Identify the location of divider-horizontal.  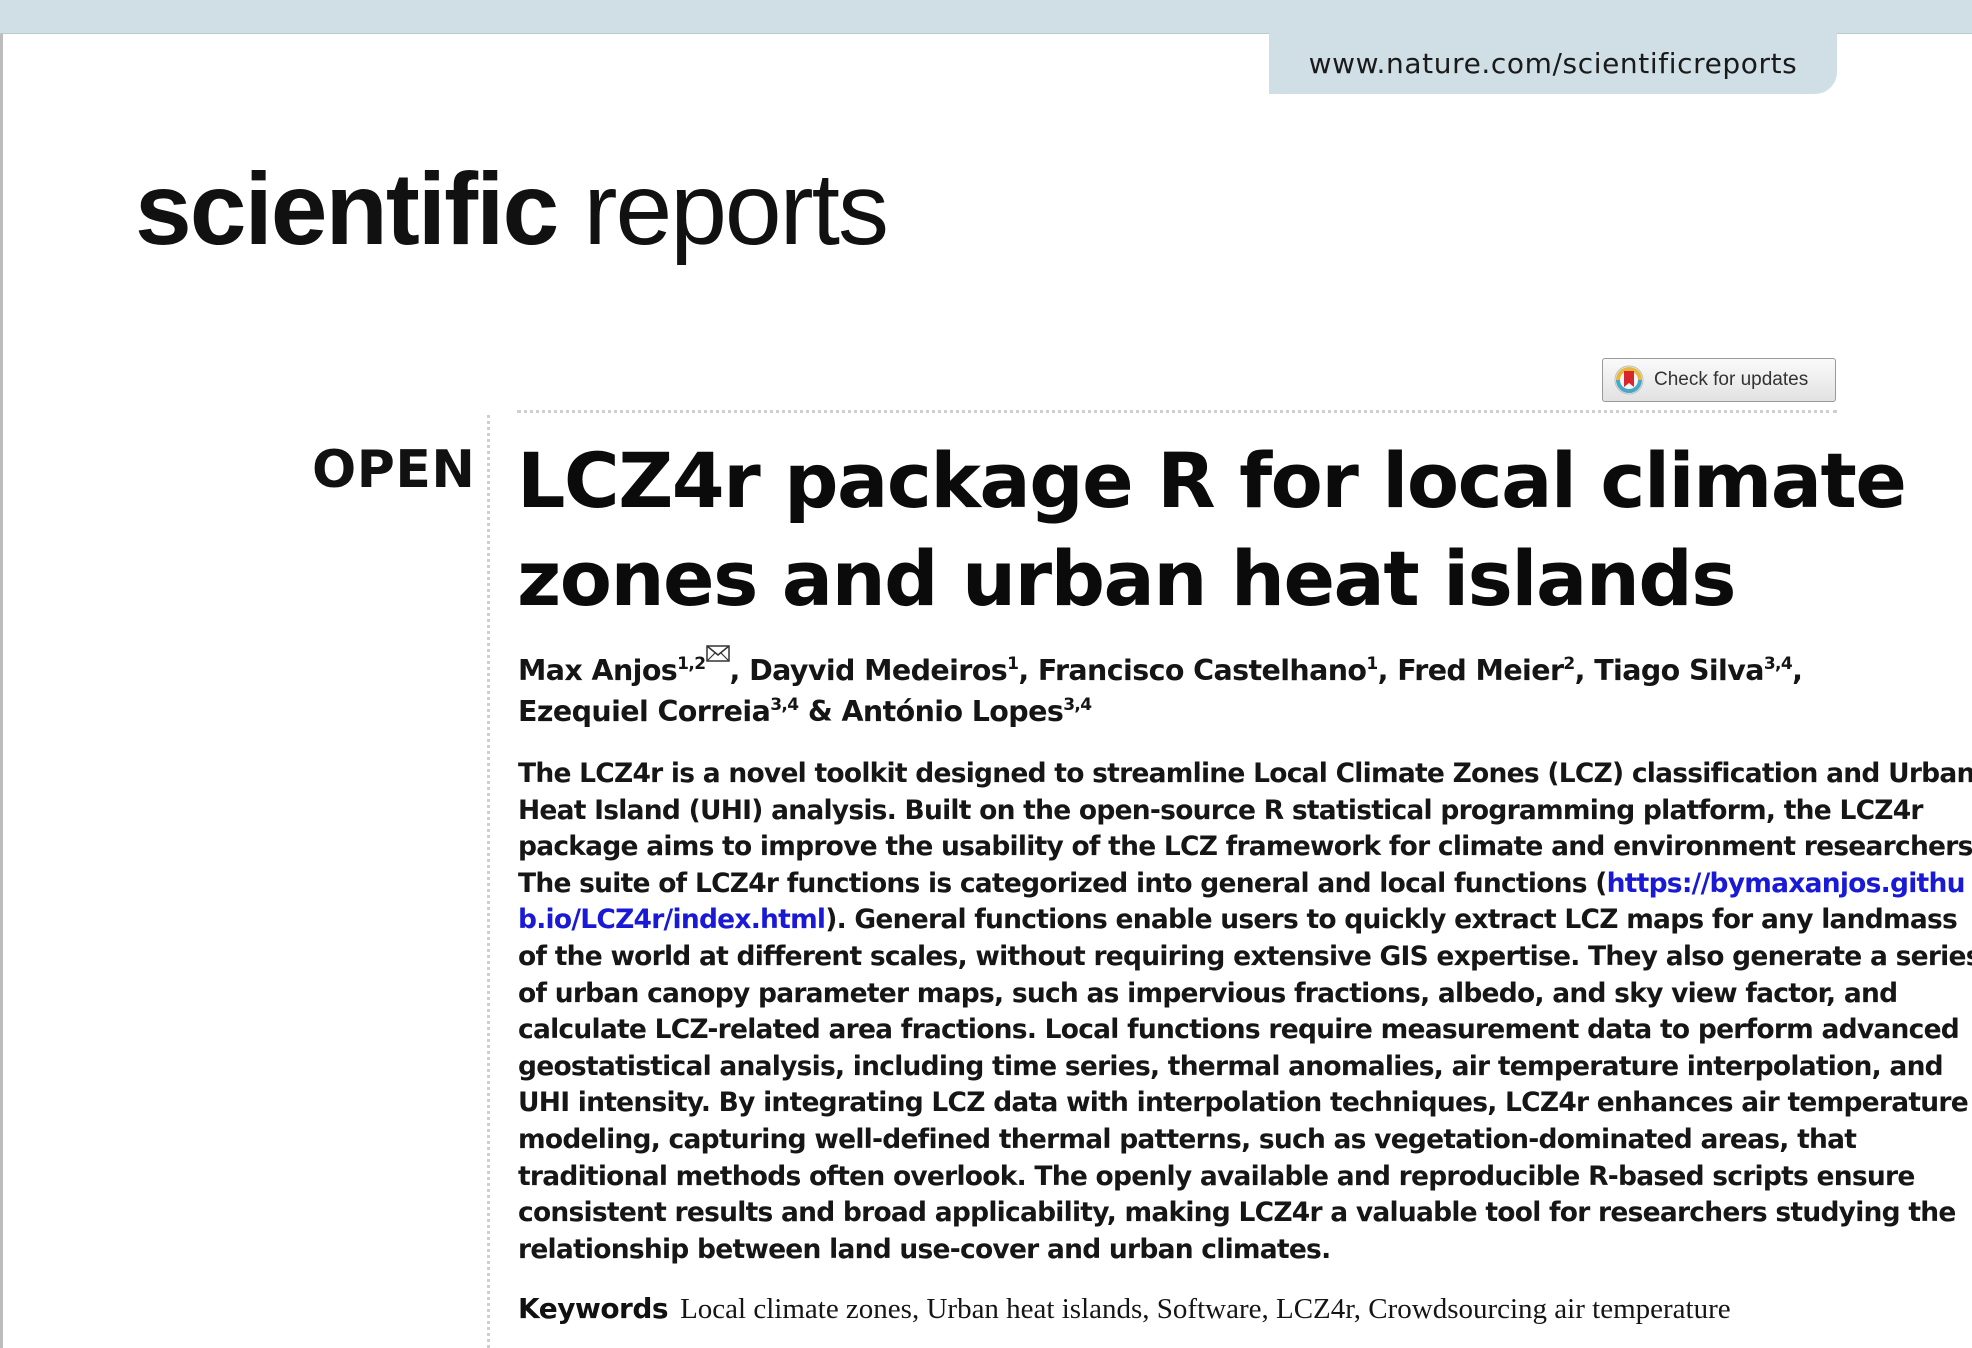
(1177, 411).